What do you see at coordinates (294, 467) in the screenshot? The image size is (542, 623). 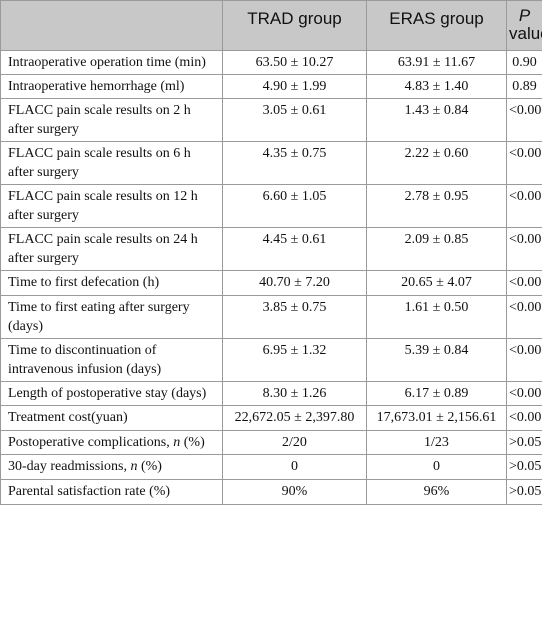 I see `row-trad-value: 0` at bounding box center [294, 467].